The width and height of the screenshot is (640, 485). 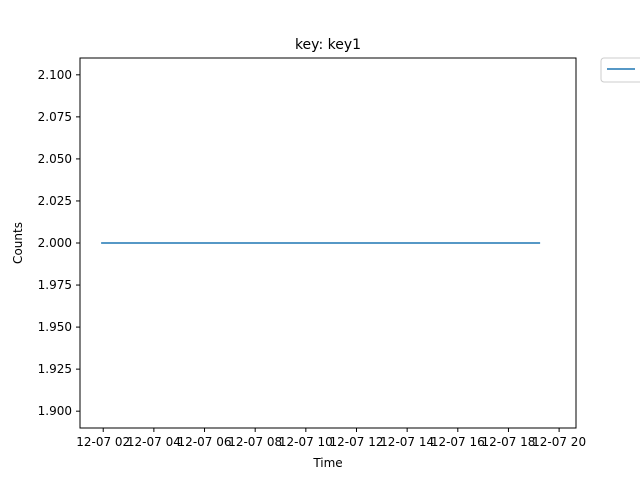 What do you see at coordinates (55, 327) in the screenshot?
I see `y-tick-label: 1.950` at bounding box center [55, 327].